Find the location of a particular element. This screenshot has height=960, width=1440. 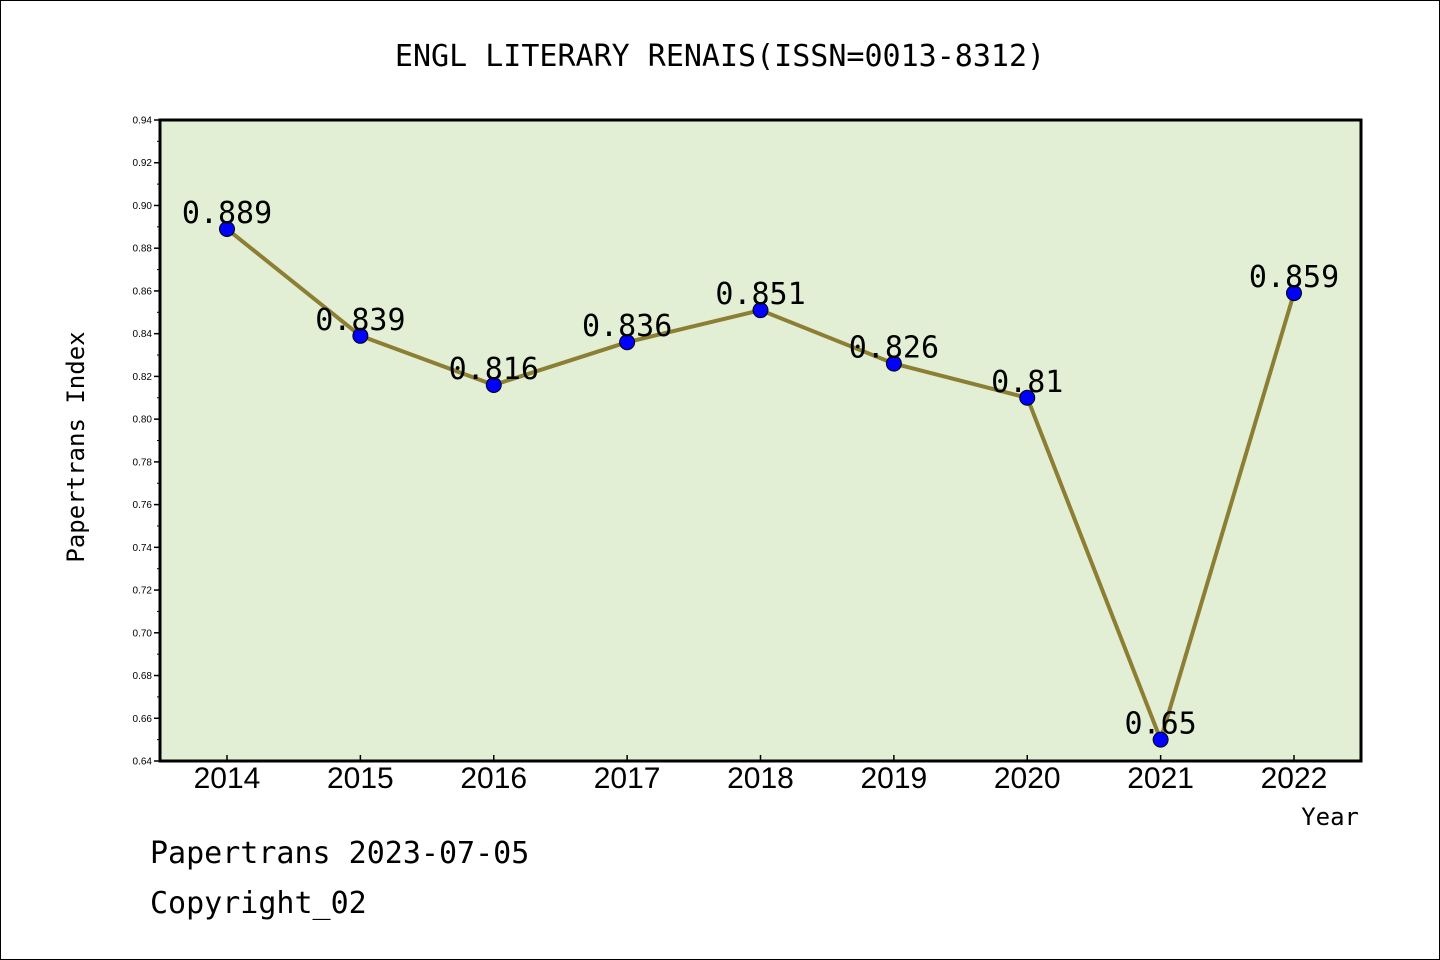

footer-source-date: Papertrans 2023-07-05 is located at coordinates (340, 853).